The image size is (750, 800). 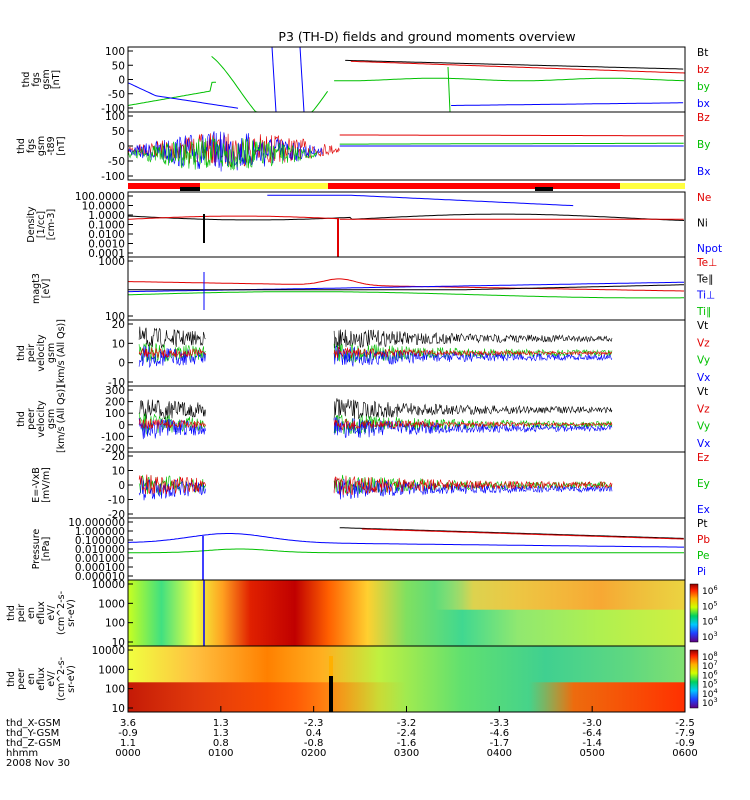 I want to click on legend-entry: Pb, so click(x=703, y=540).